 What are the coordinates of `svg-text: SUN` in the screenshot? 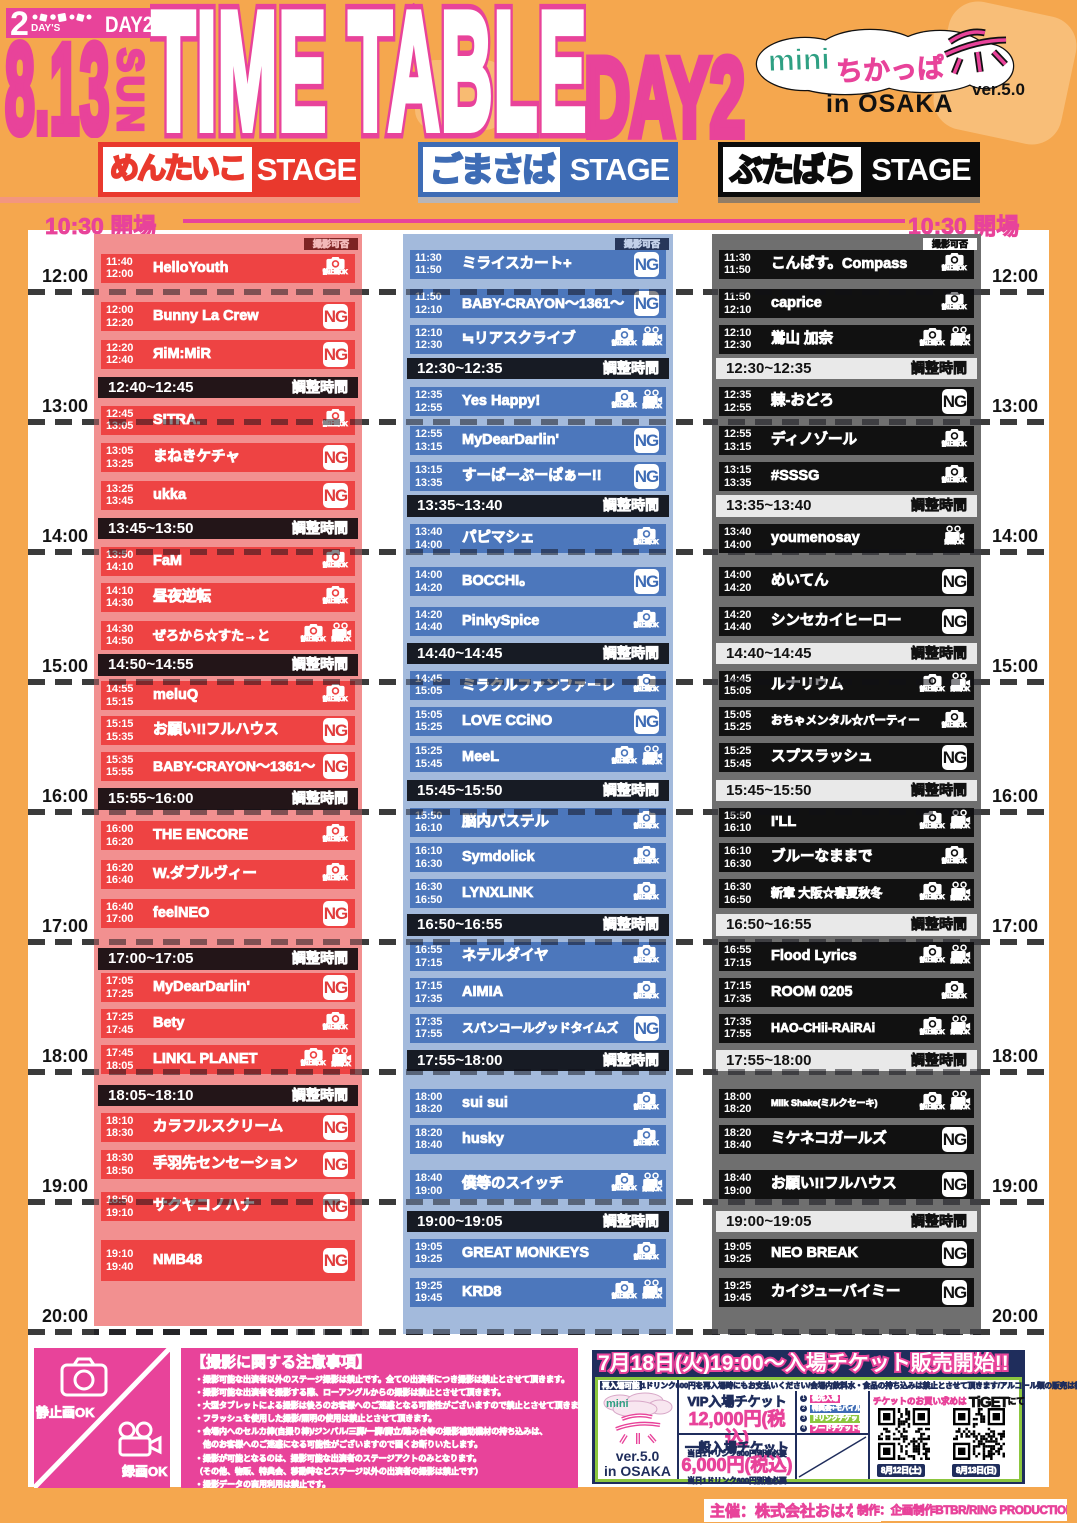 It's located at (131, 92).